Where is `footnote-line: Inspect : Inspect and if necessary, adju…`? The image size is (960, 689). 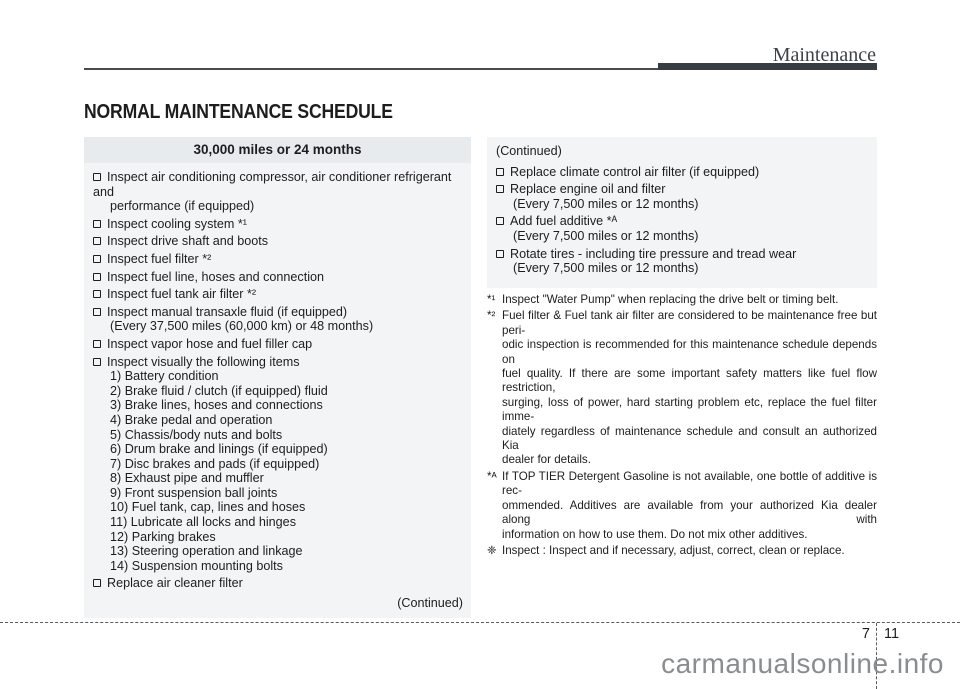 footnote-line: Inspect : Inspect and if necessary, adju… is located at coordinates (673, 550).